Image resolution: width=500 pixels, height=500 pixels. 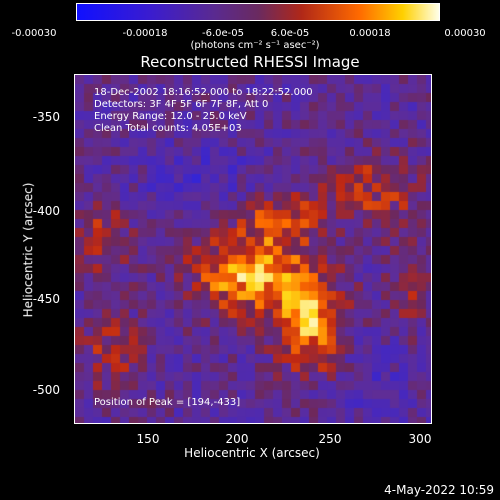 I want to click on colorbar, so click(x=258, y=12).